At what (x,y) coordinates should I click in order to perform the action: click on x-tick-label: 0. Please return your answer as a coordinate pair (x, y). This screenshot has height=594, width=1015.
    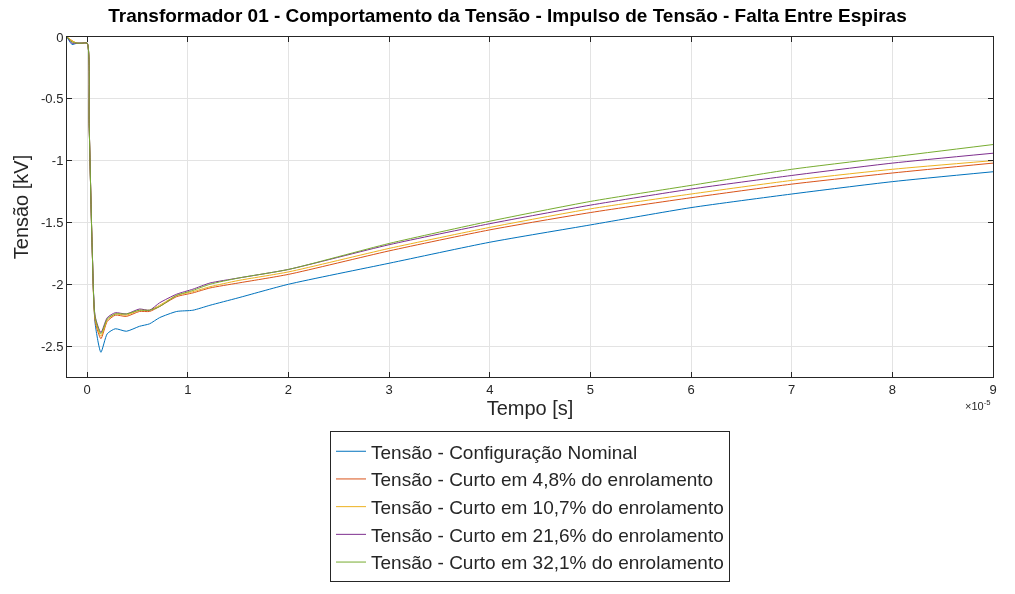
    Looking at the image, I should click on (87, 389).